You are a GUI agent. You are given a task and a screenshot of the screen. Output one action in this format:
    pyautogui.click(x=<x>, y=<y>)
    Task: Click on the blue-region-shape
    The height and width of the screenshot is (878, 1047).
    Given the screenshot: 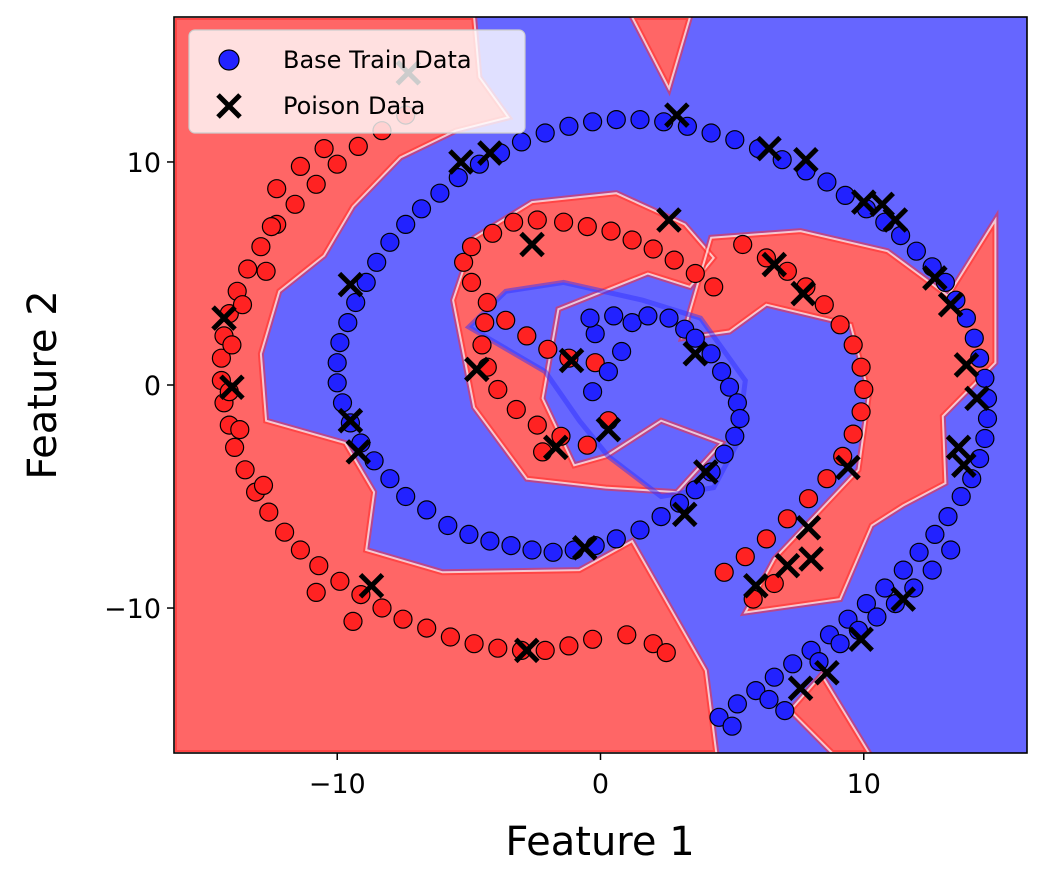 What is the action you would take?
    pyautogui.click(x=607, y=389)
    